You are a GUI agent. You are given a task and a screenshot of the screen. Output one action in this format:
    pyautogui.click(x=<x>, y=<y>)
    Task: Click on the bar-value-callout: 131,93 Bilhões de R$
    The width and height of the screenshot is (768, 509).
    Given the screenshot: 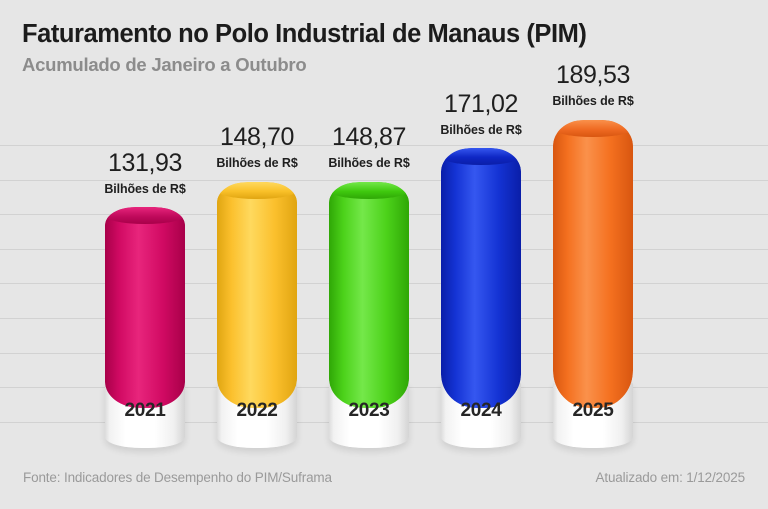 What is the action you would take?
    pyautogui.click(x=145, y=172)
    